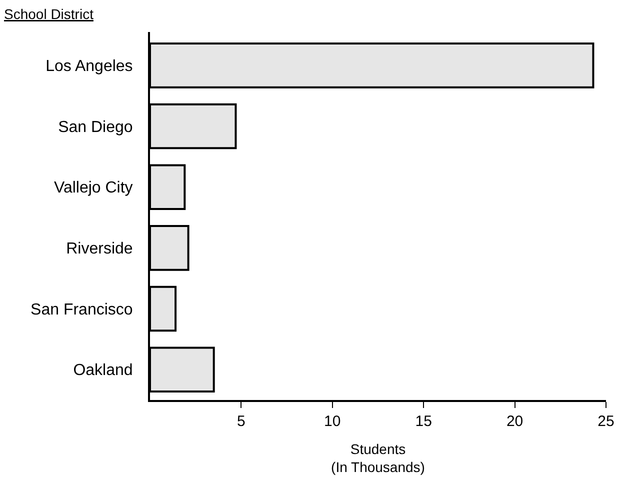 Image resolution: width=626 pixels, height=485 pixels. I want to click on y-tick-label: San Diego, so click(95, 127).